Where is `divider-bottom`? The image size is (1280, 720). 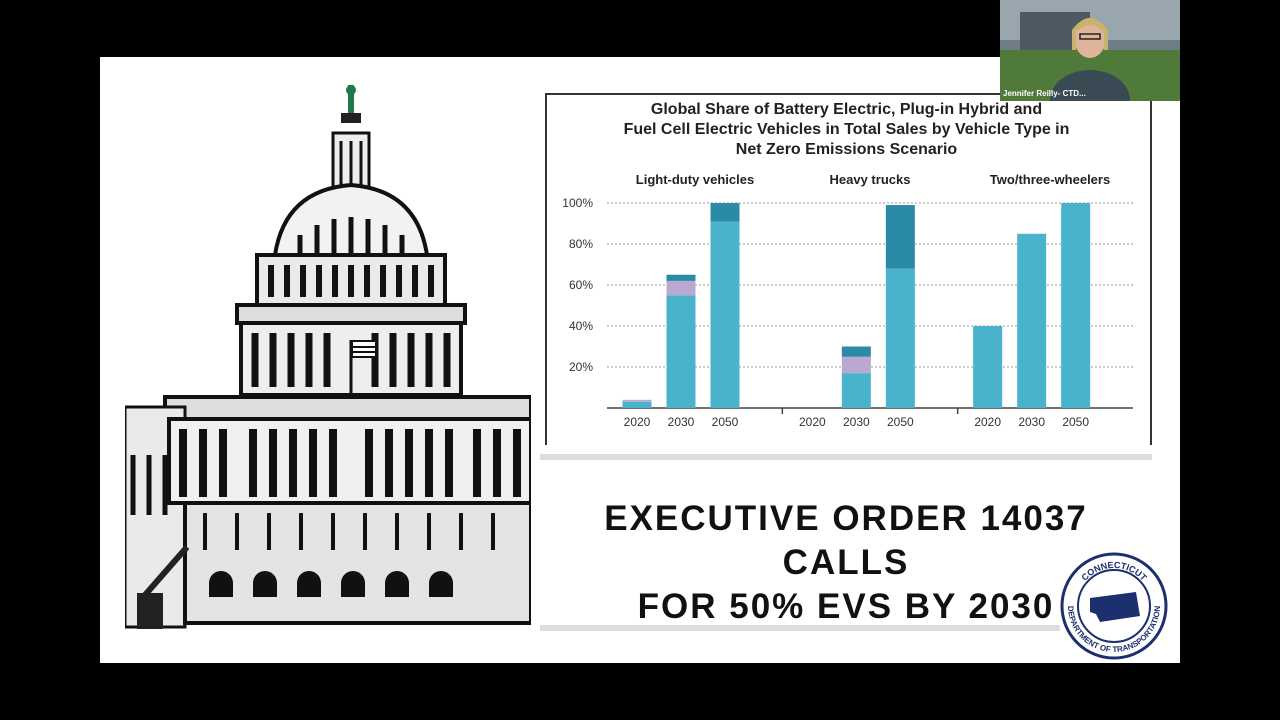
divider-bottom is located at coordinates (800, 628).